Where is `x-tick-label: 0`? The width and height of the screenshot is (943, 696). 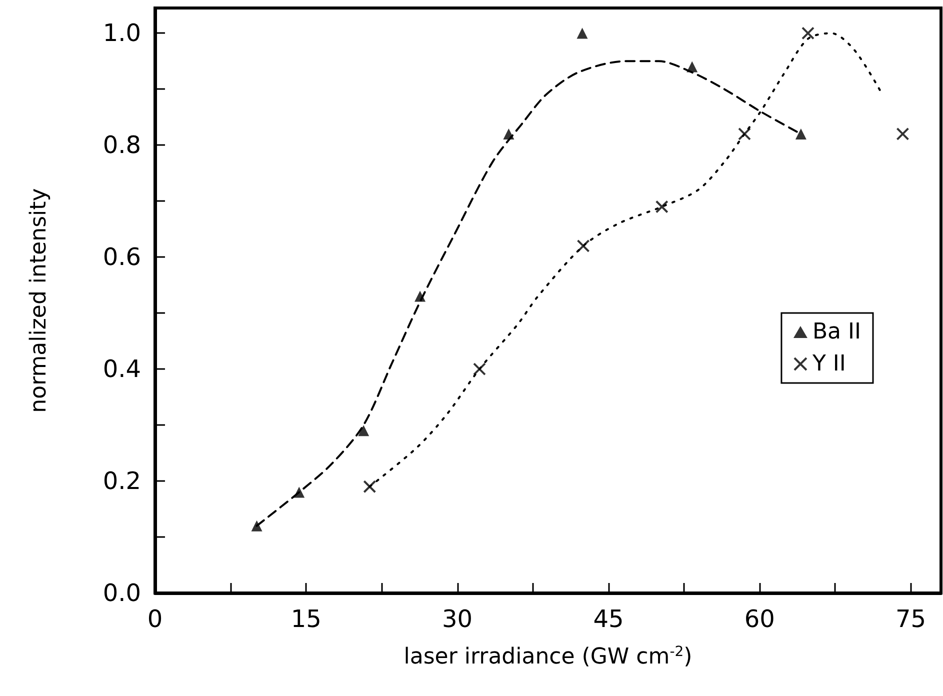 x-tick-label: 0 is located at coordinates (155, 619).